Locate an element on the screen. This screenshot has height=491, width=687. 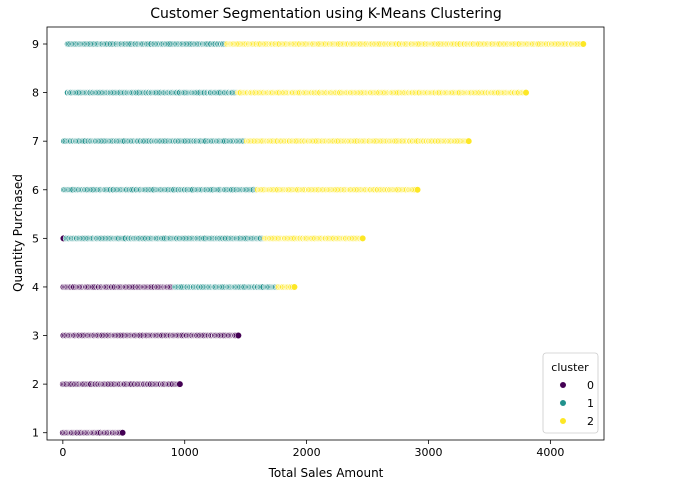
y-tick-label: 1 is located at coordinates (35, 433).